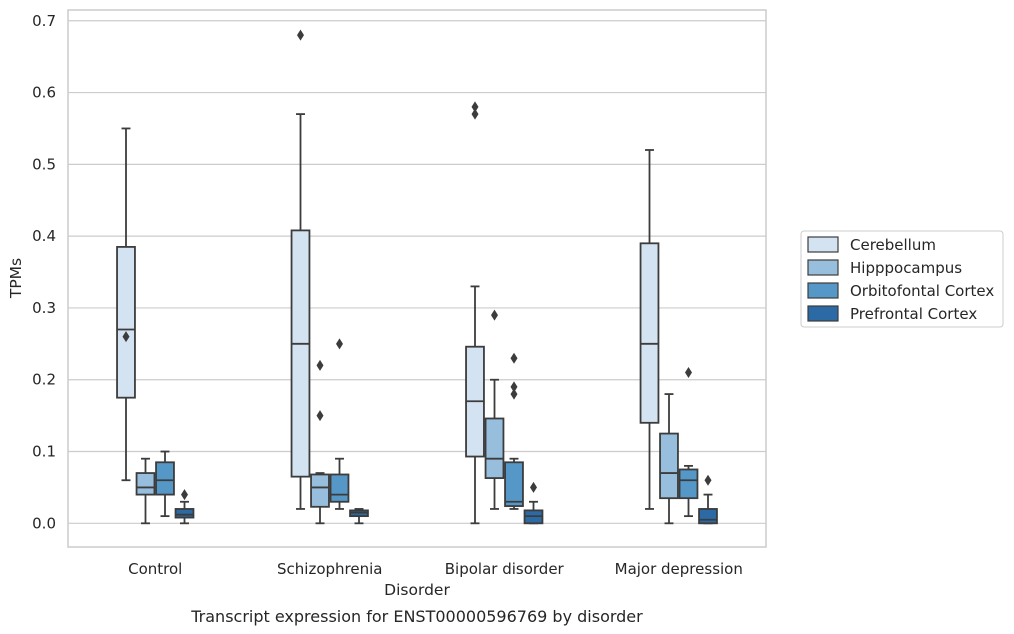 The image size is (1014, 634). I want to click on y-tick-label: 0.1, so click(44, 452).